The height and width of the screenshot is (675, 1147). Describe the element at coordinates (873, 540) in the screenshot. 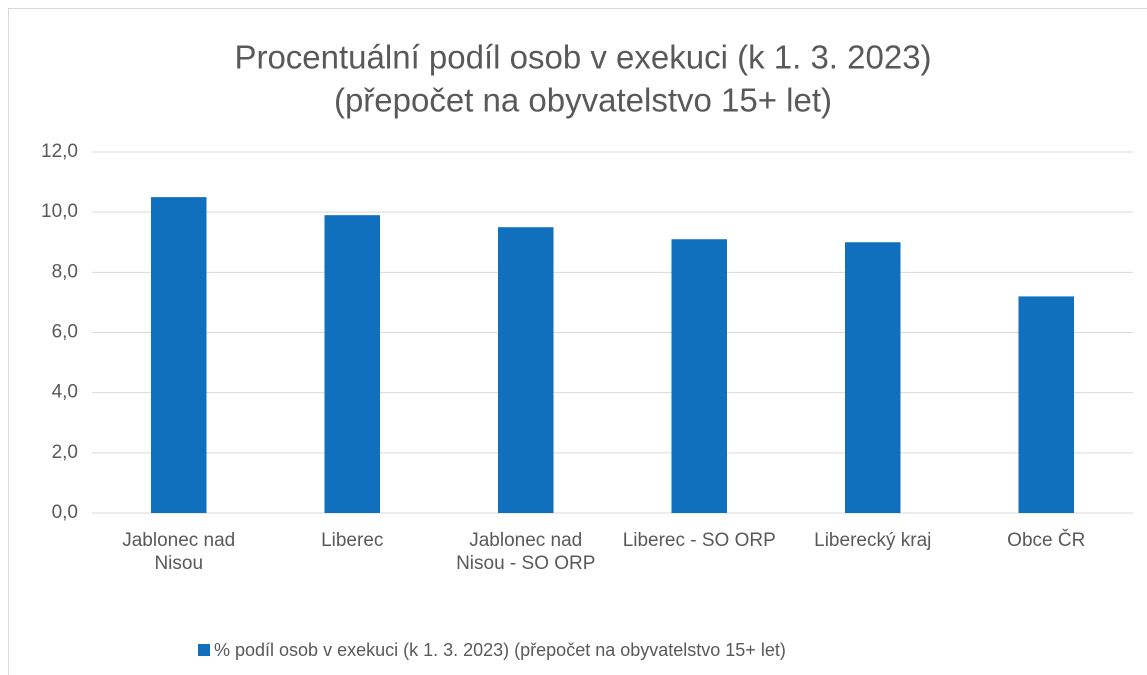

I see `x-tick-label: Liberecký kraj` at that location.